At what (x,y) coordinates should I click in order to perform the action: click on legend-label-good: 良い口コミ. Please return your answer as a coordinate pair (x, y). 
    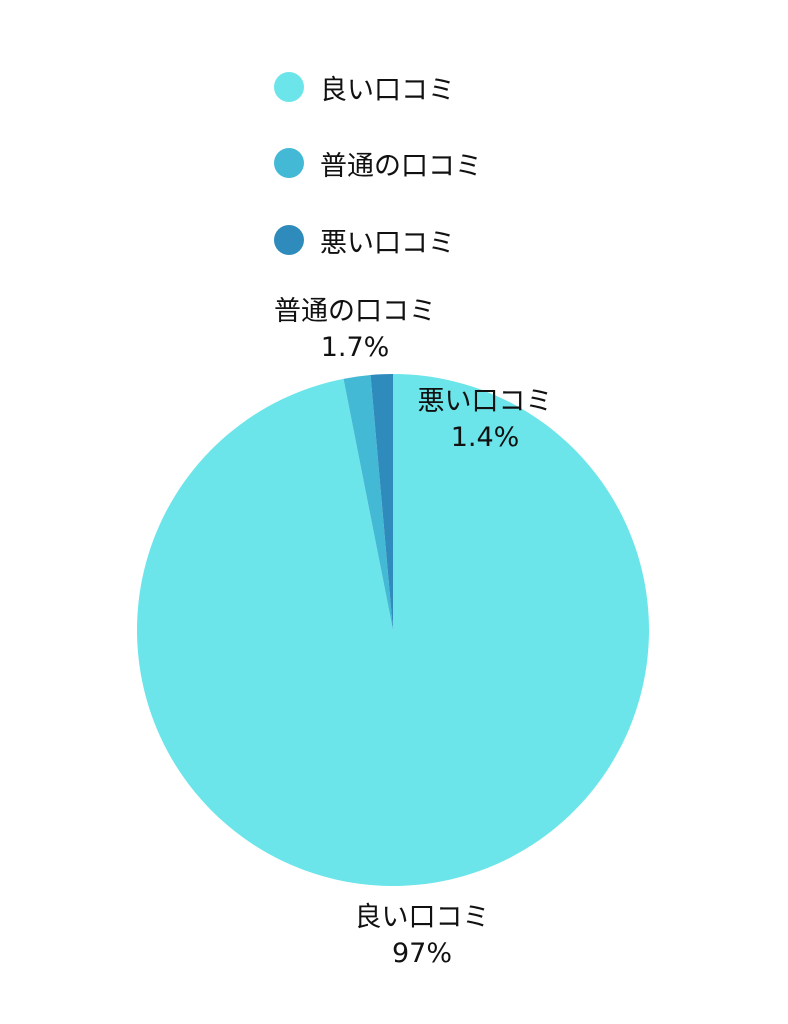
    Looking at the image, I should click on (387, 90).